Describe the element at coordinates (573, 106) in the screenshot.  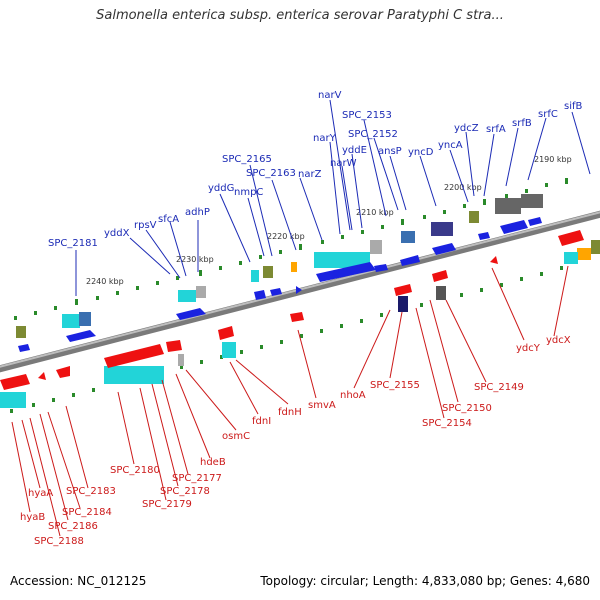
I see `gene-label-sifB: sifB` at that location.